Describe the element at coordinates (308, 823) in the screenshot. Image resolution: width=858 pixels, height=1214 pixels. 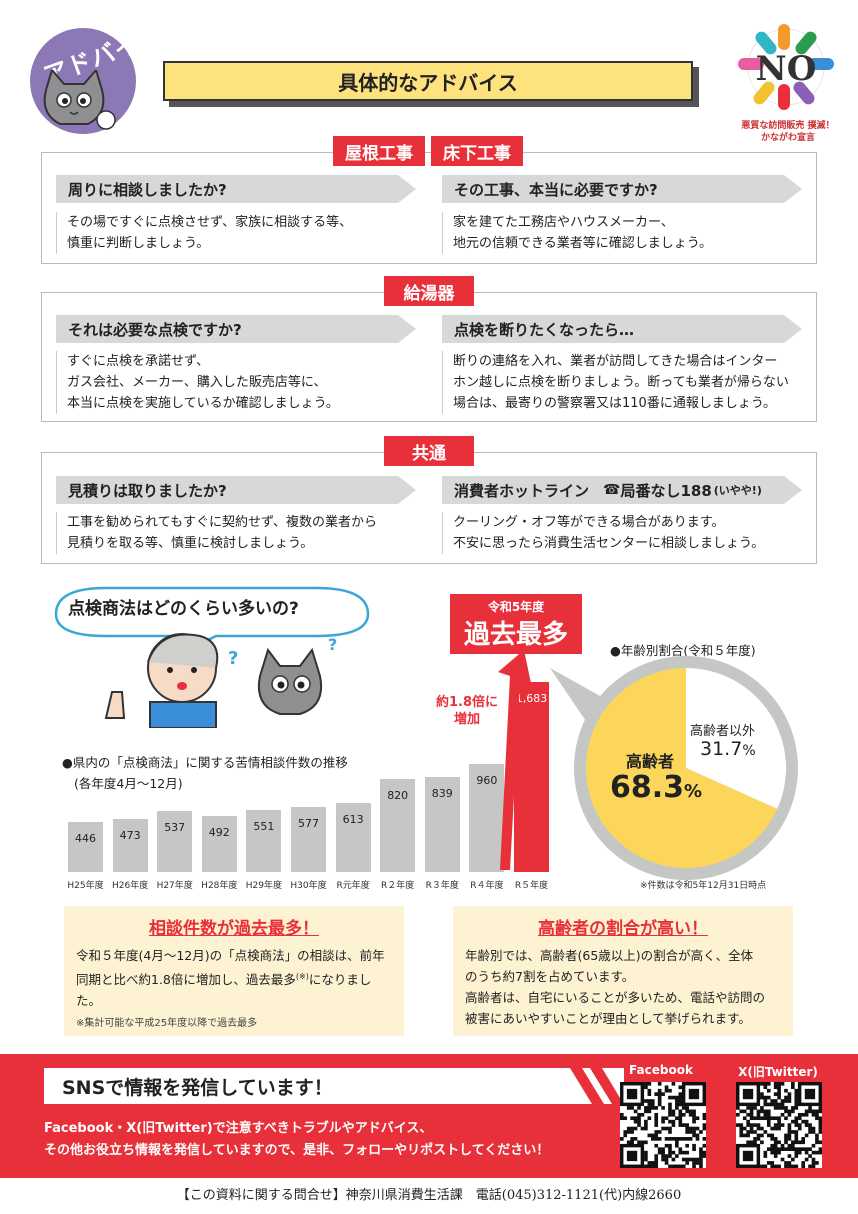
I see `bar-value-label: 577` at that location.